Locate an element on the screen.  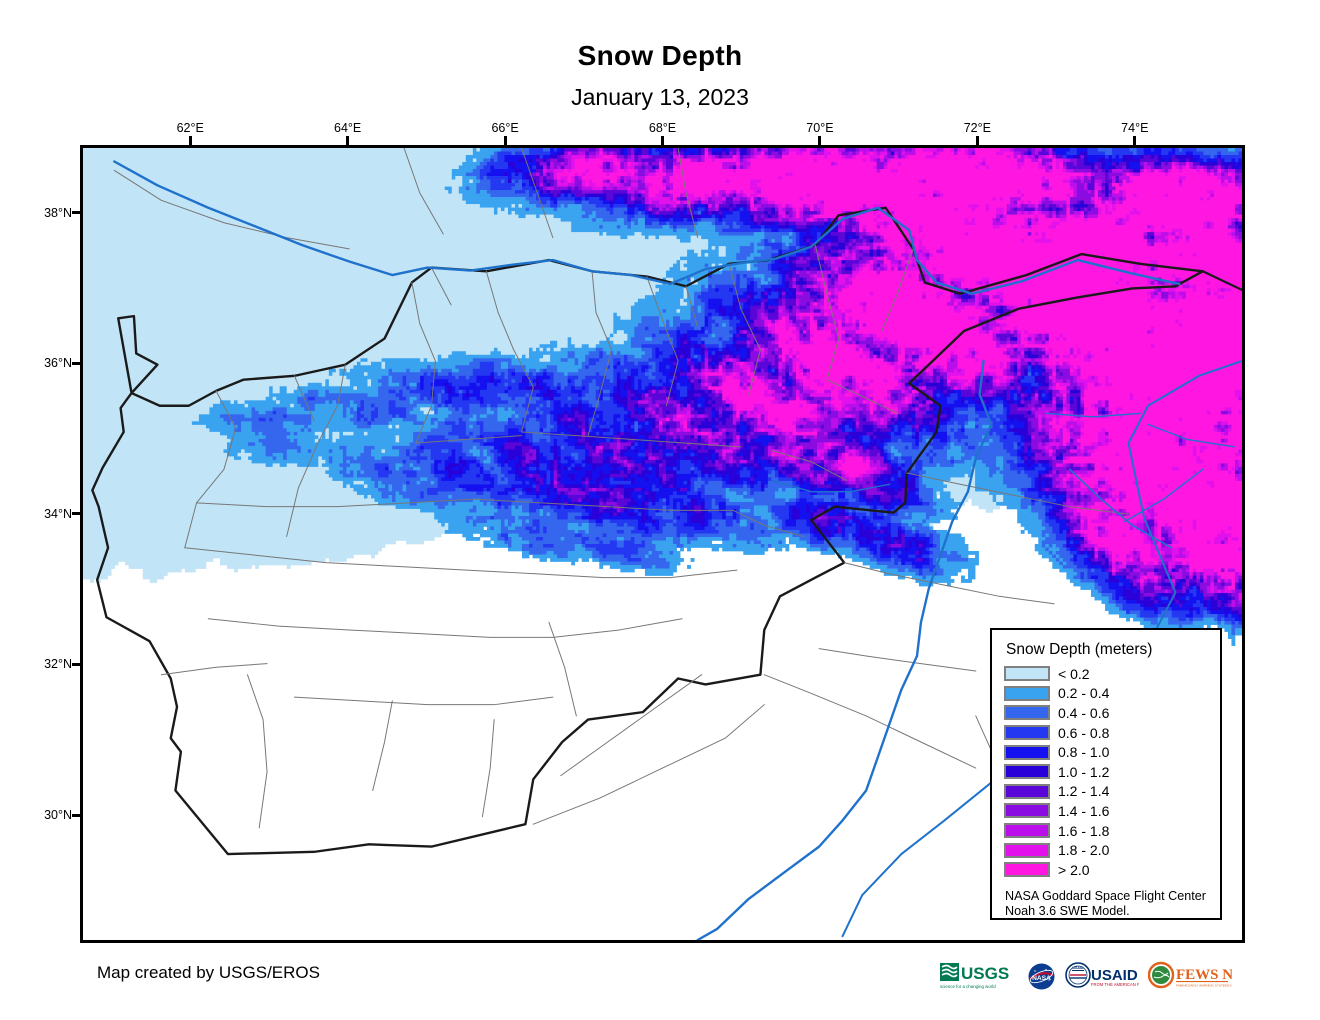
legend-row: 0.4 - 0.6 is located at coordinates (1106, 713).